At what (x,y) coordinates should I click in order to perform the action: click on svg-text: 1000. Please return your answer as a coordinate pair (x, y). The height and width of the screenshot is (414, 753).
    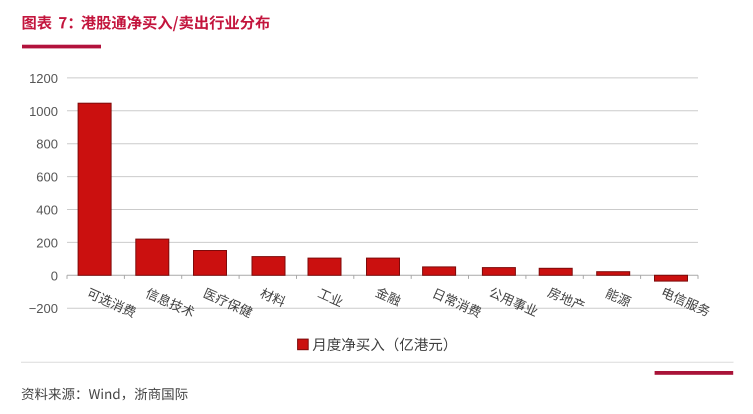
    Looking at the image, I should click on (43, 111).